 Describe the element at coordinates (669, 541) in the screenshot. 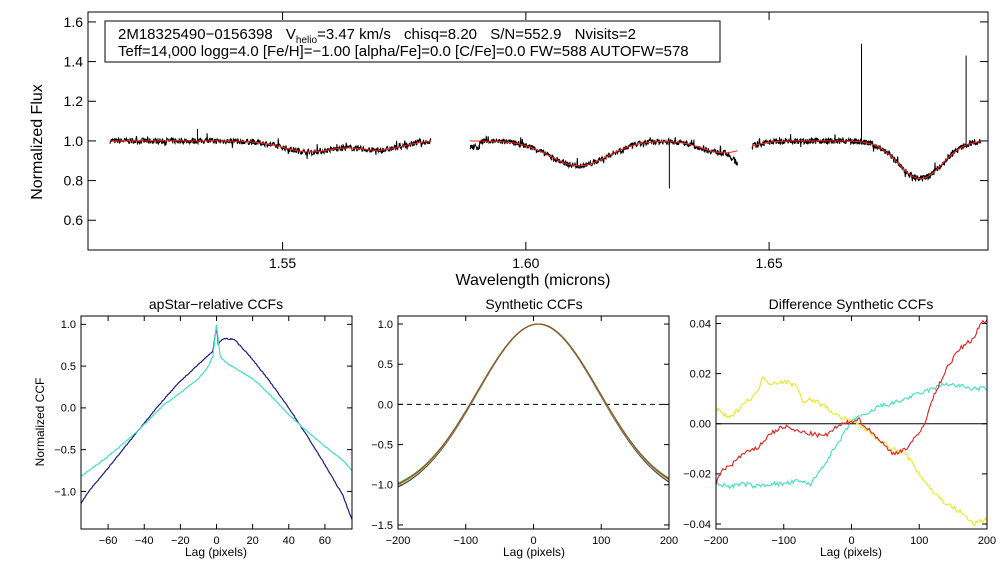

I see `synthetic-xtick-label: 200` at that location.